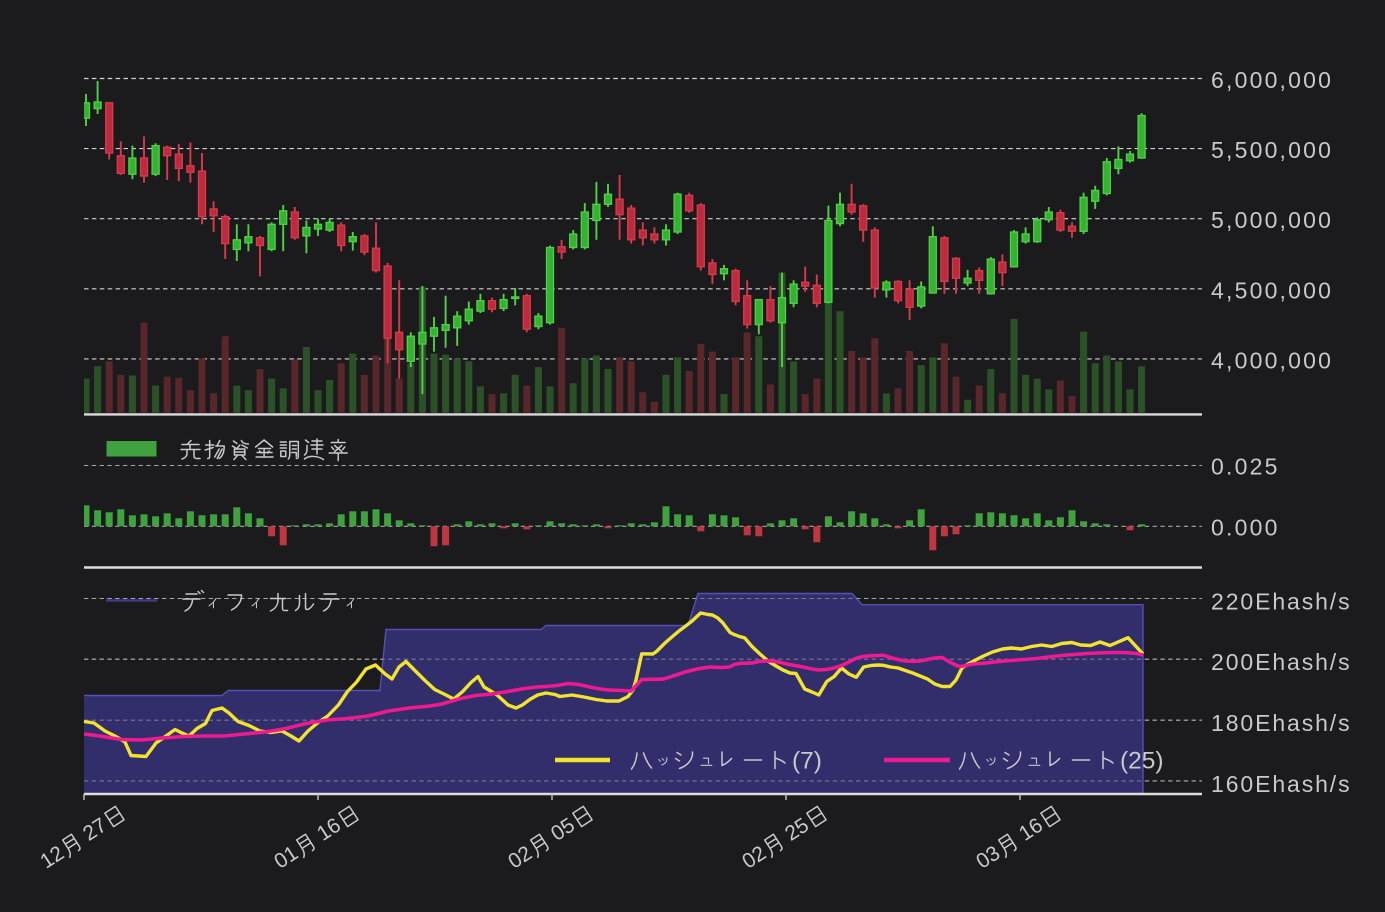  What do you see at coordinates (1272, 80) in the screenshot?
I see `svg-text: 6,000,000` at bounding box center [1272, 80].